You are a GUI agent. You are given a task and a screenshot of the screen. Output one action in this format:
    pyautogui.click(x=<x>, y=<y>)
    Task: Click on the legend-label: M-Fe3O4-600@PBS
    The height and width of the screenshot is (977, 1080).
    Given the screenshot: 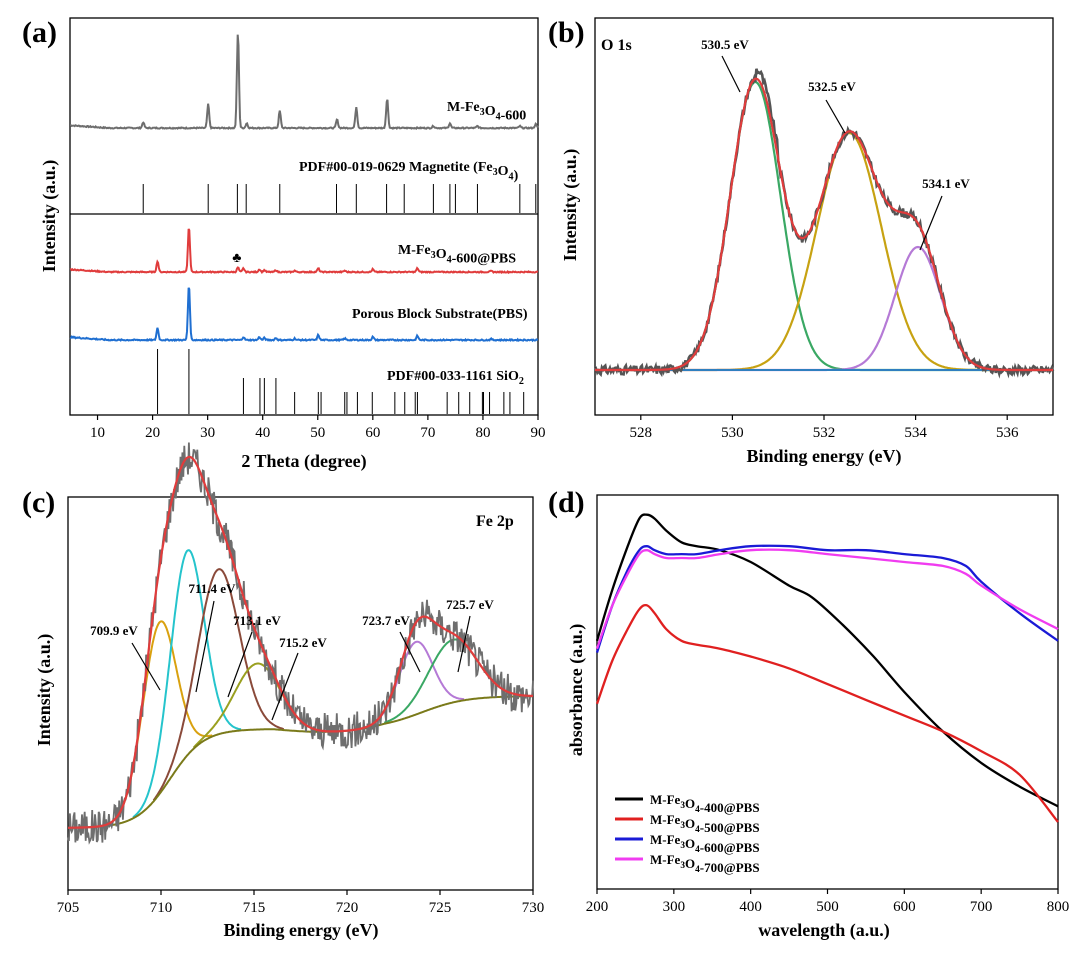 What is the action you would take?
    pyautogui.click(x=705, y=843)
    